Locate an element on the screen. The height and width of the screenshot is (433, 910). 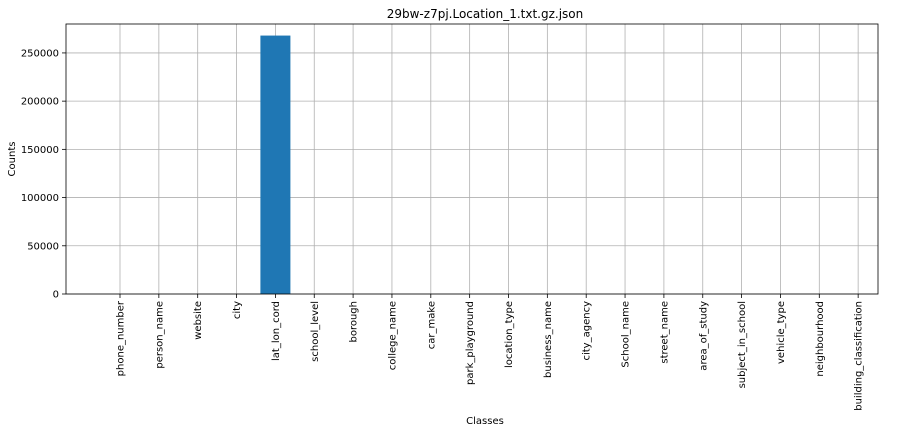
y-tick-label: 50000 is located at coordinates (43, 246).